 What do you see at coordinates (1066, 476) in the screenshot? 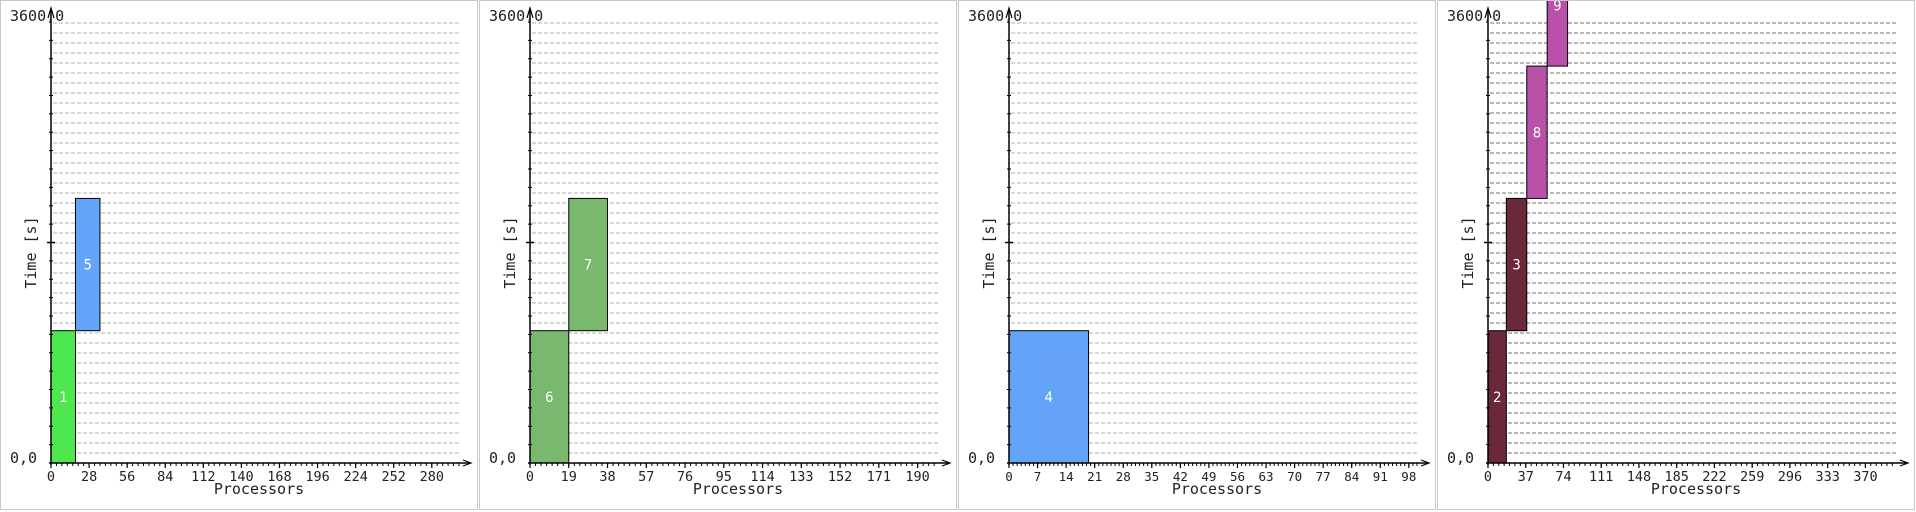
I see `x-tick-label: 14` at bounding box center [1066, 476].